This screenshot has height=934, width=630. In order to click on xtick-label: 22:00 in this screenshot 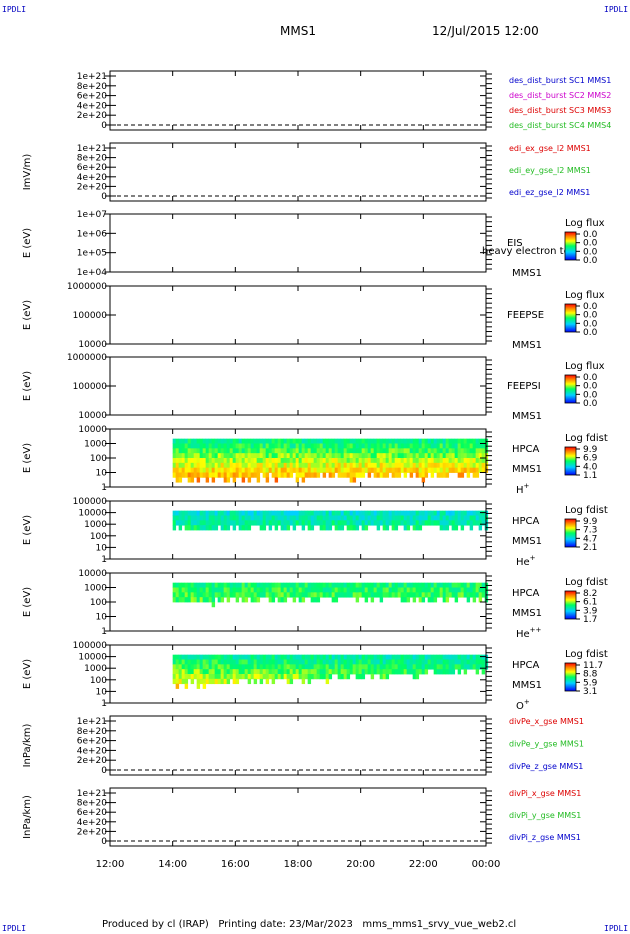, I will do `click(423, 864)`.